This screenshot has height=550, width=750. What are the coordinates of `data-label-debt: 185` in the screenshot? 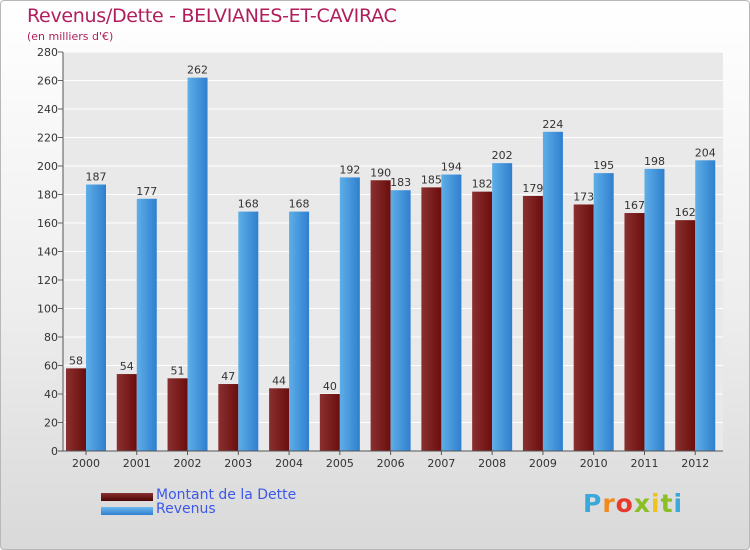 It's located at (431, 179).